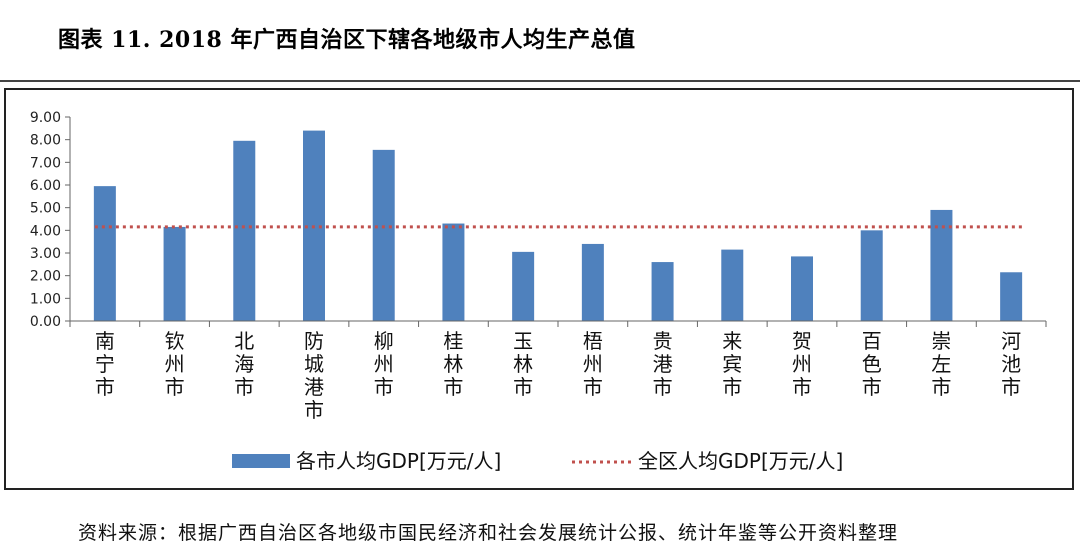 The image size is (1080, 556). Describe the element at coordinates (1011, 364) in the screenshot. I see `category-label: 河池市` at that location.